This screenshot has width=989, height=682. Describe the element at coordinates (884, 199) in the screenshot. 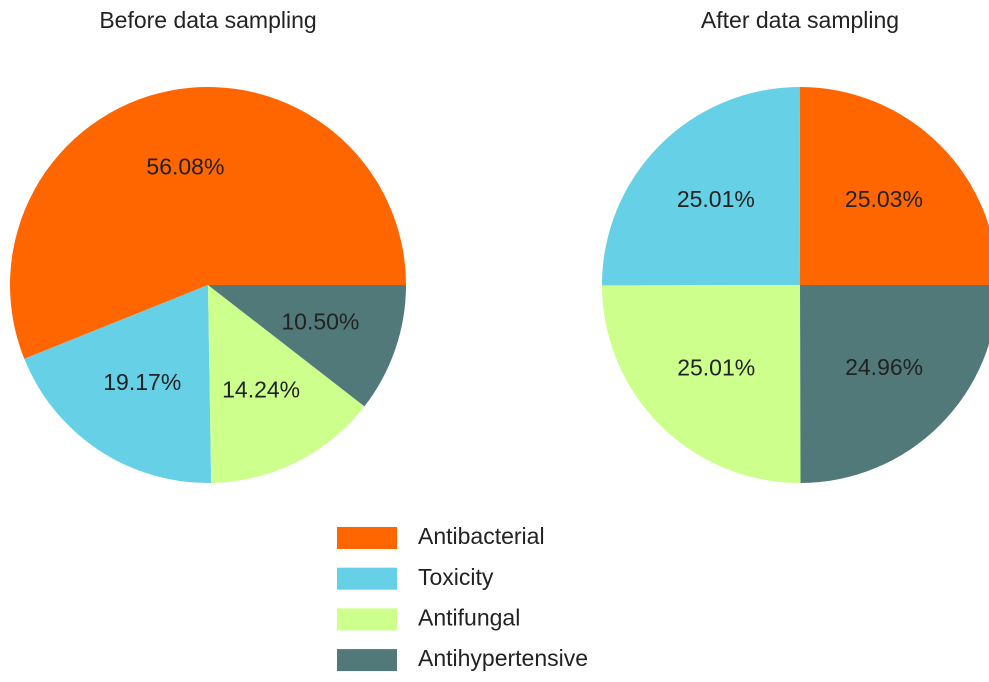

I see `slice-label: 25.03%` at that location.